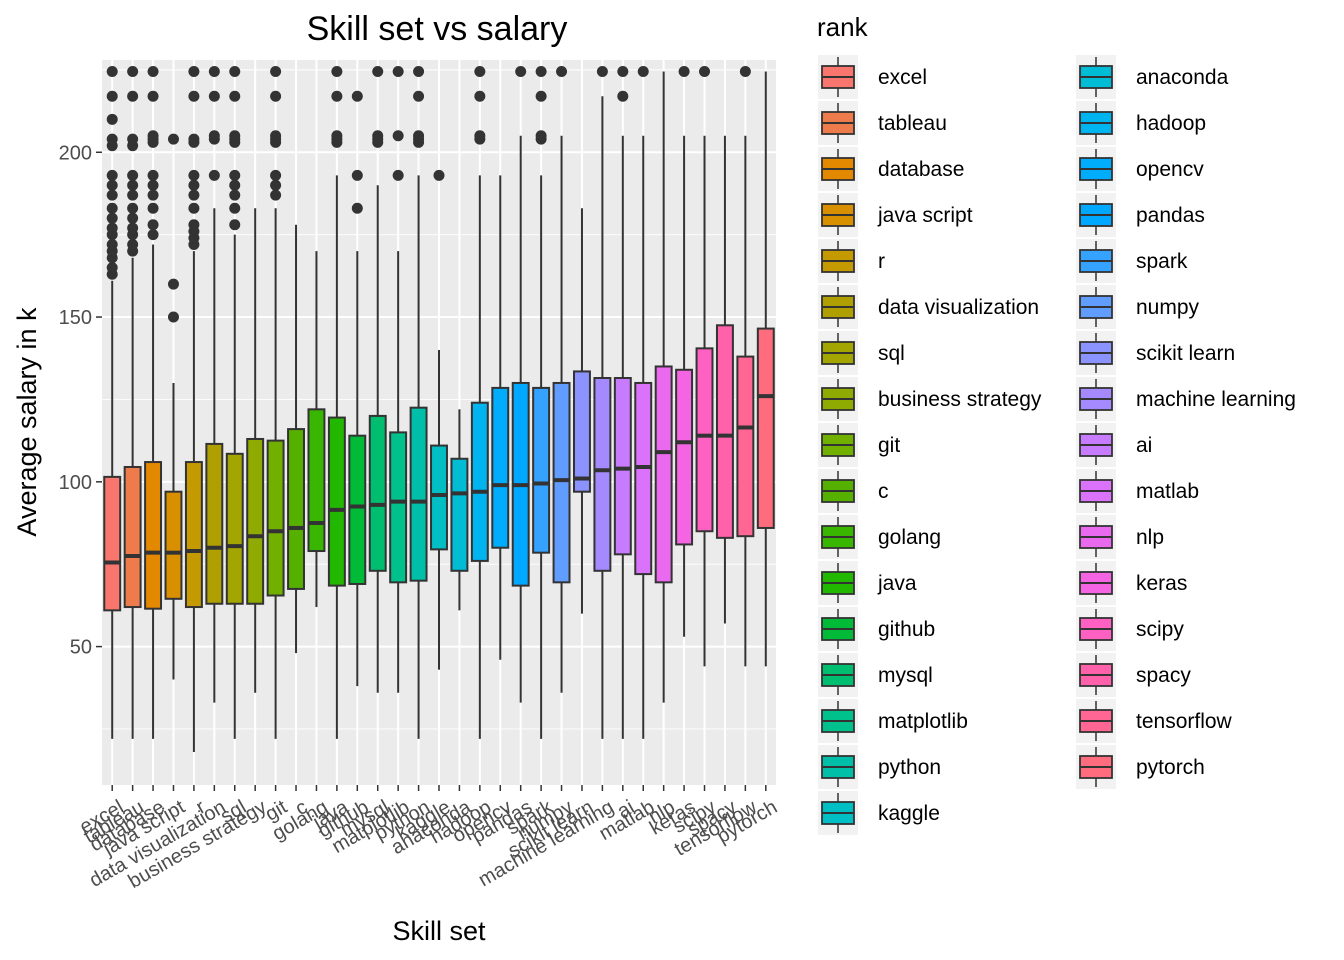 This screenshot has height=960, width=1344. I want to click on box-python, so click(418, 402).